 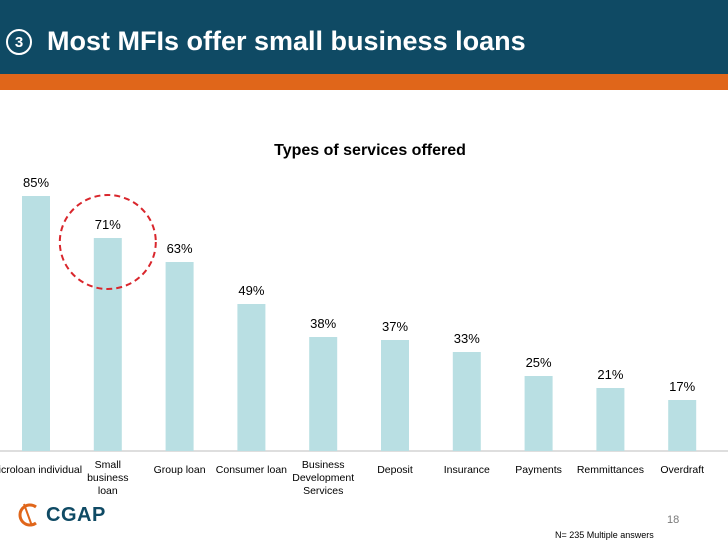 What do you see at coordinates (41, 470) in the screenshot?
I see `category-label-1: Microloan individual` at bounding box center [41, 470].